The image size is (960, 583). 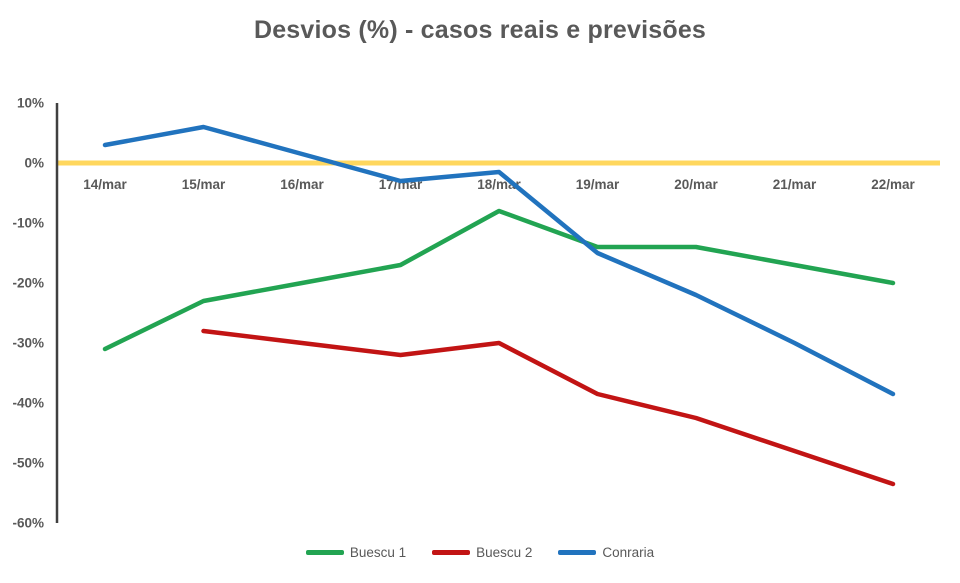 What do you see at coordinates (28, 403) in the screenshot?
I see `y-axis-tick-label: -40%` at bounding box center [28, 403].